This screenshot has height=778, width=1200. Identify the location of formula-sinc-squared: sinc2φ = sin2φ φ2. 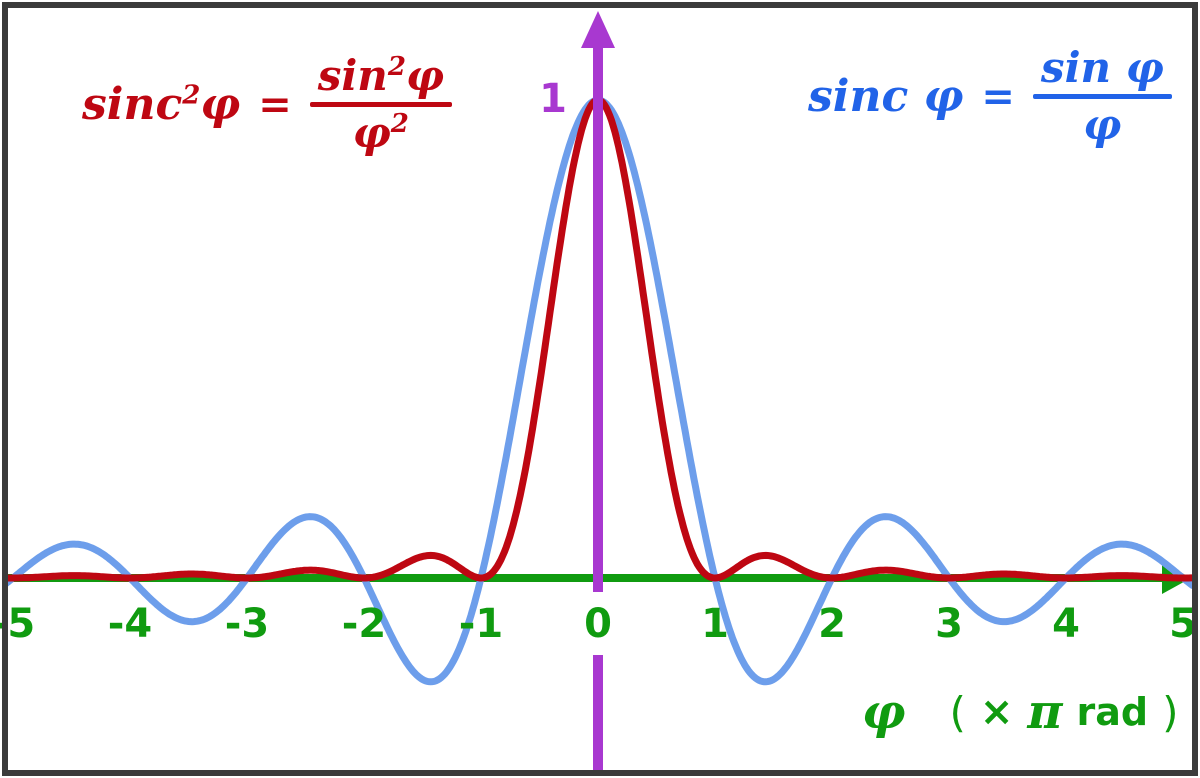
(267, 104).